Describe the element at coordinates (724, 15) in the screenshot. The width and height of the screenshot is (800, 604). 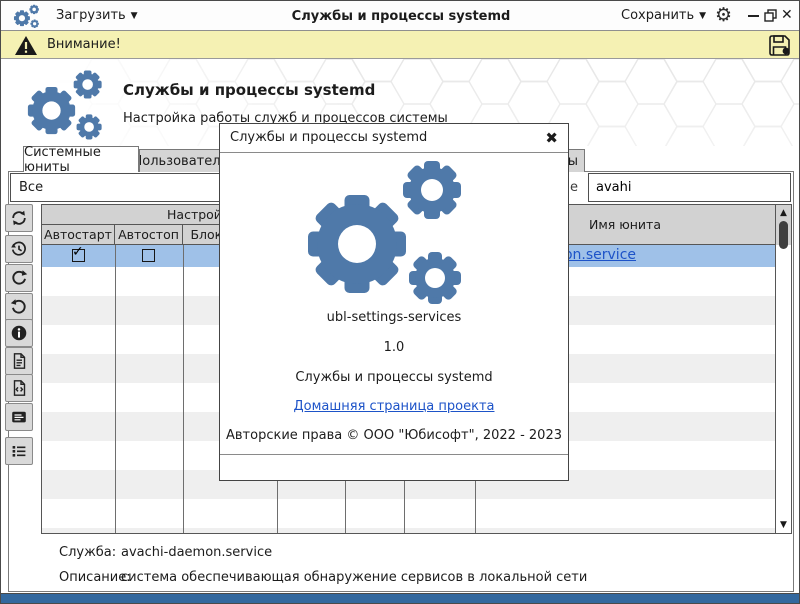
I see `settings-gear-icon: ⚙` at that location.